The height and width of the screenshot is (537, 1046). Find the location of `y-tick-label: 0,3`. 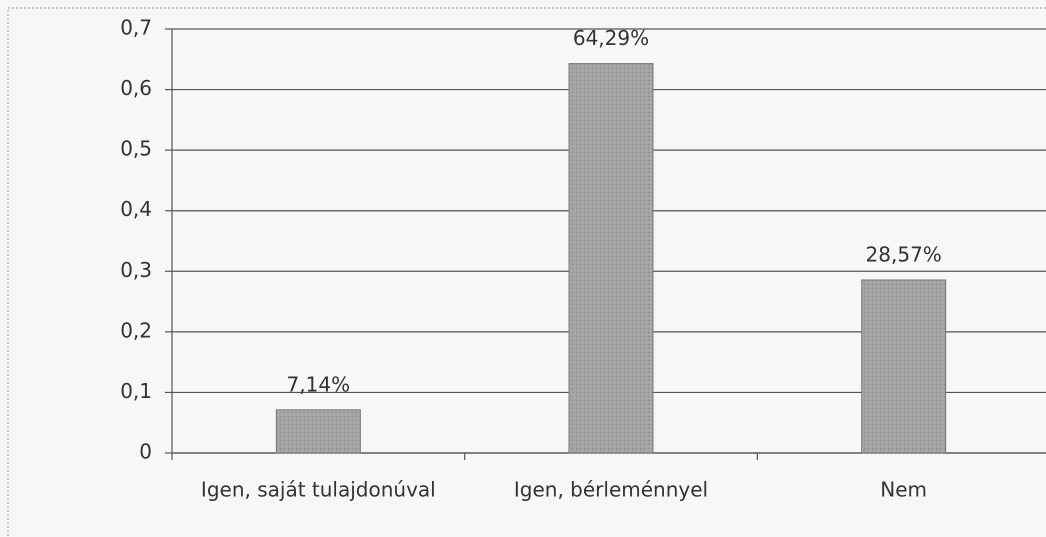

y-tick-label: 0,3 is located at coordinates (136, 270).